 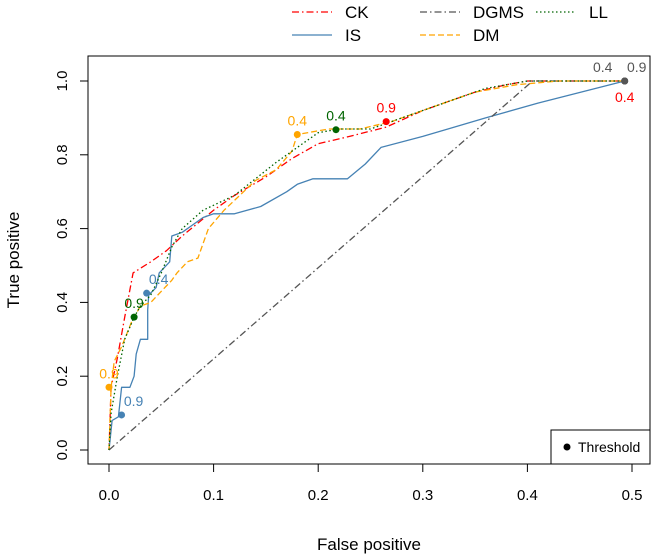 What do you see at coordinates (353, 35) in the screenshot?
I see `legend-label-is: IS` at bounding box center [353, 35].